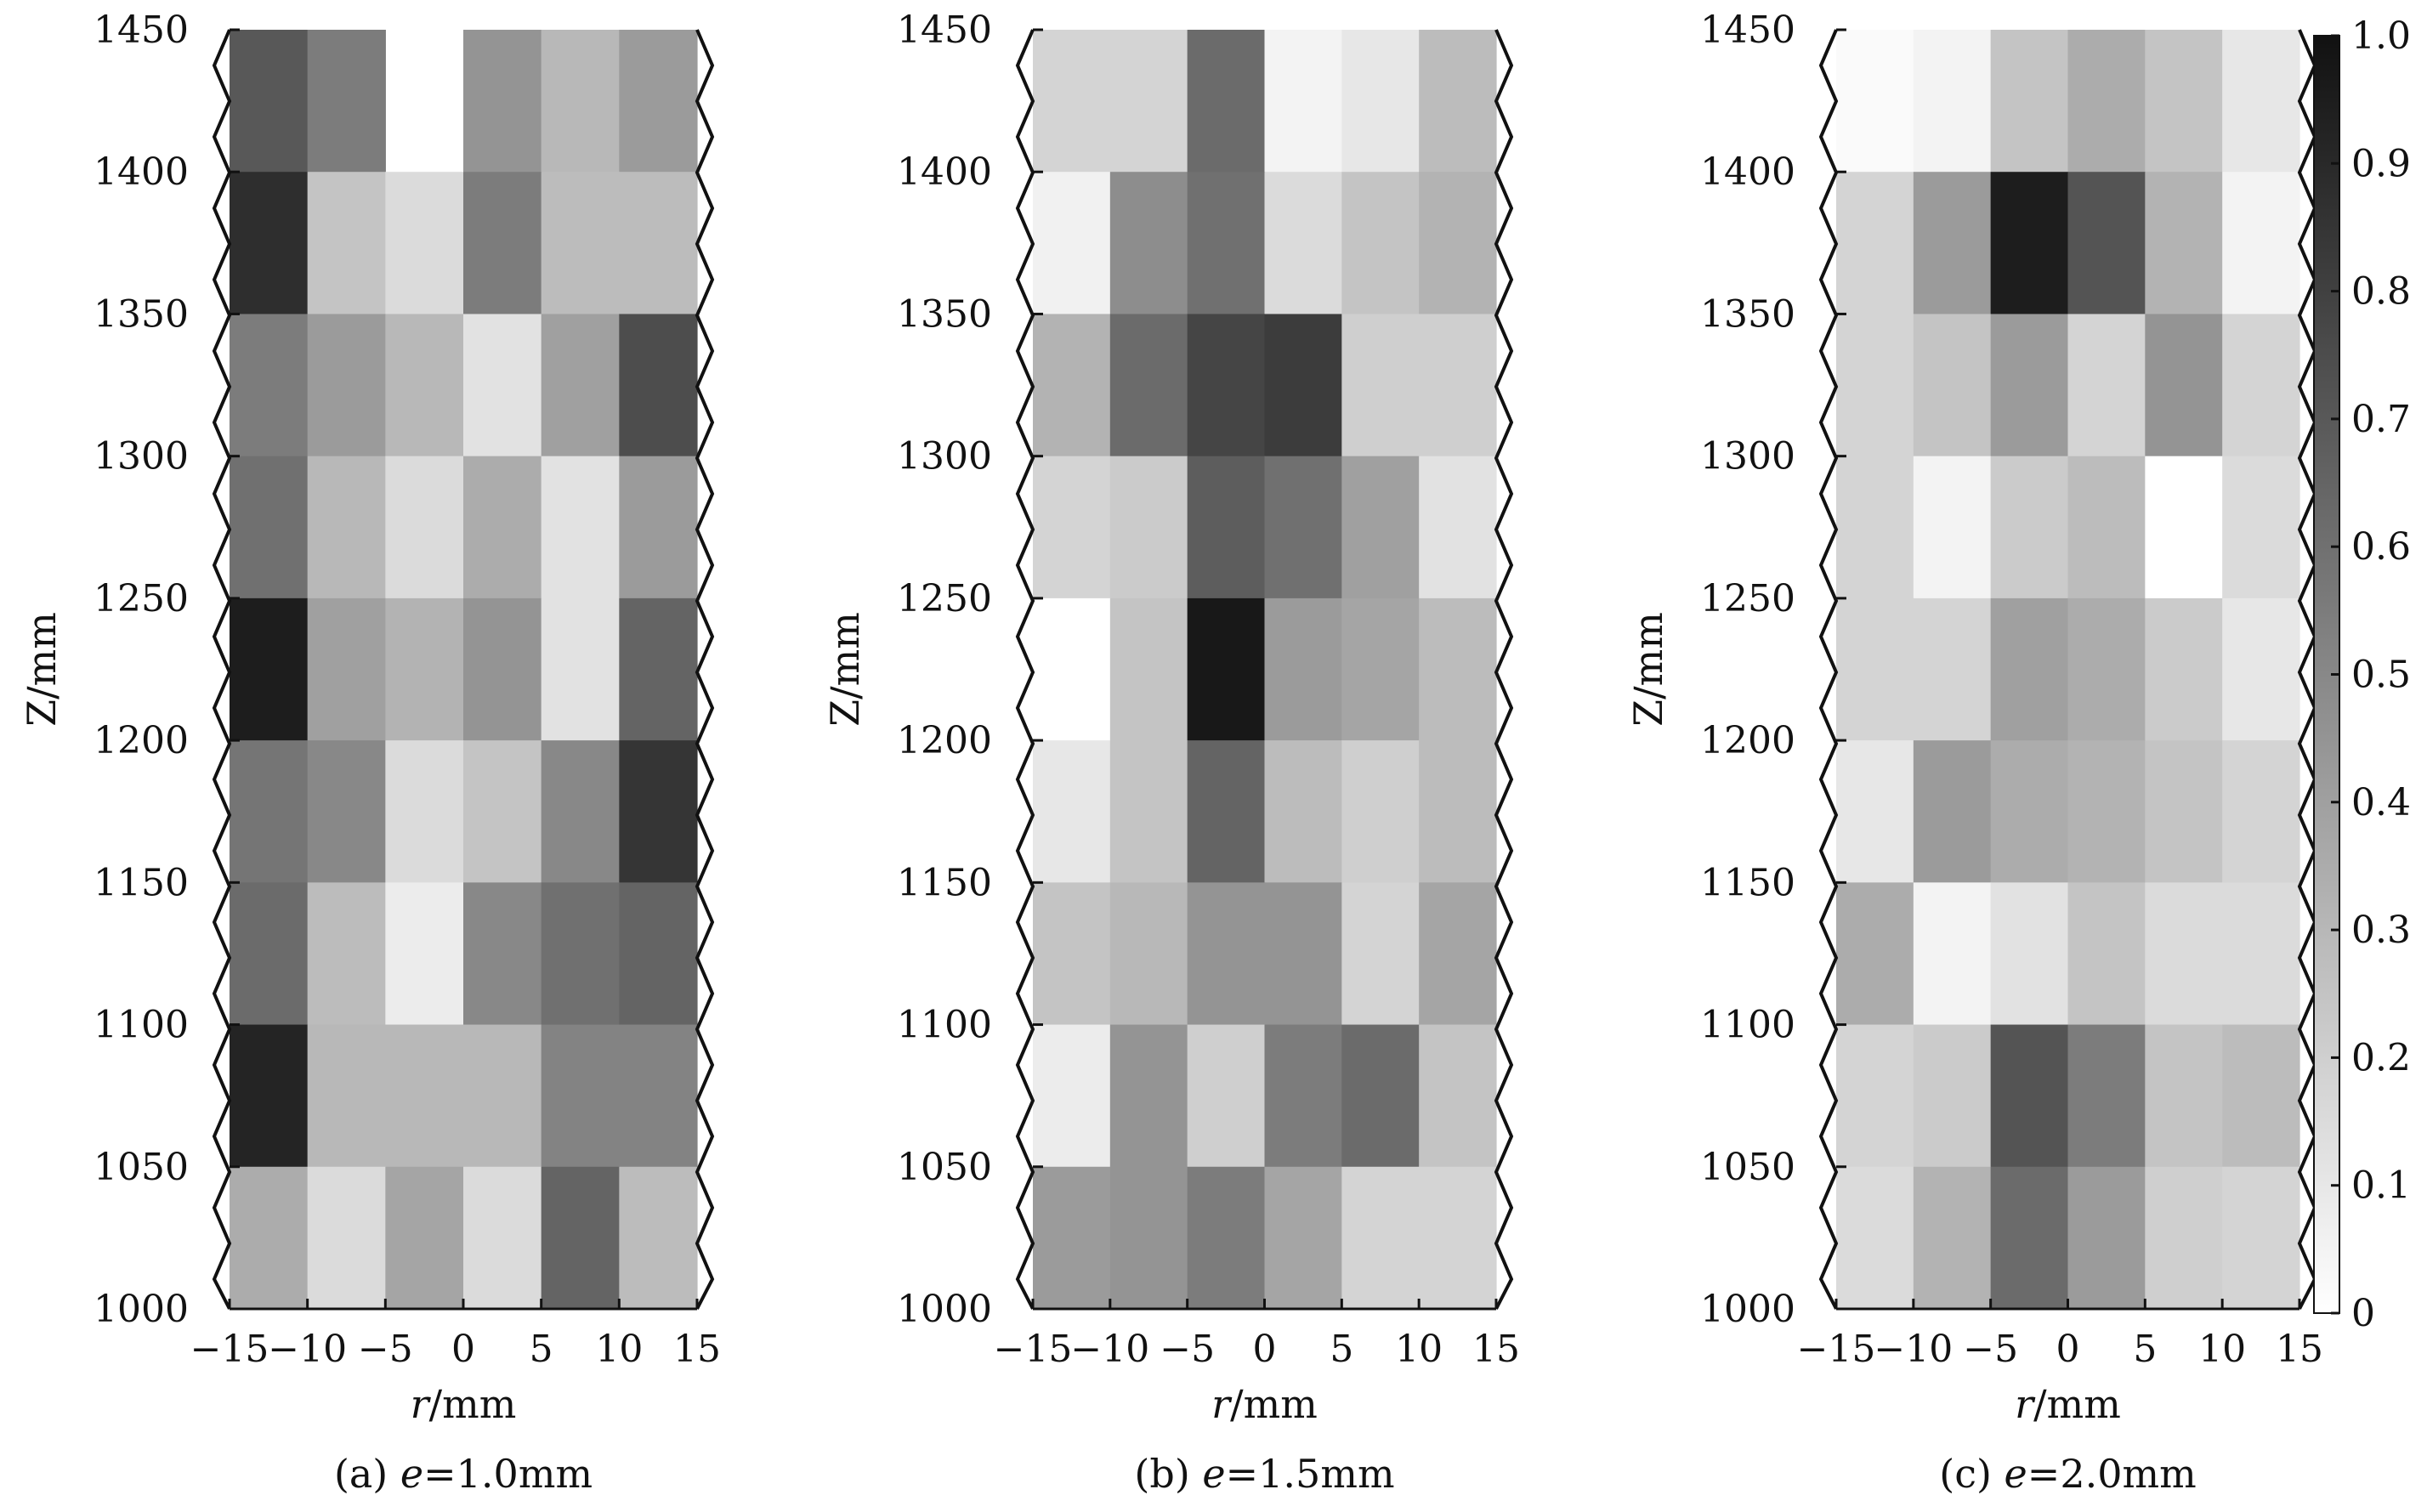  What do you see at coordinates (1747, 1167) in the screenshot?
I see `y-tick-label: 1050` at bounding box center [1747, 1167].